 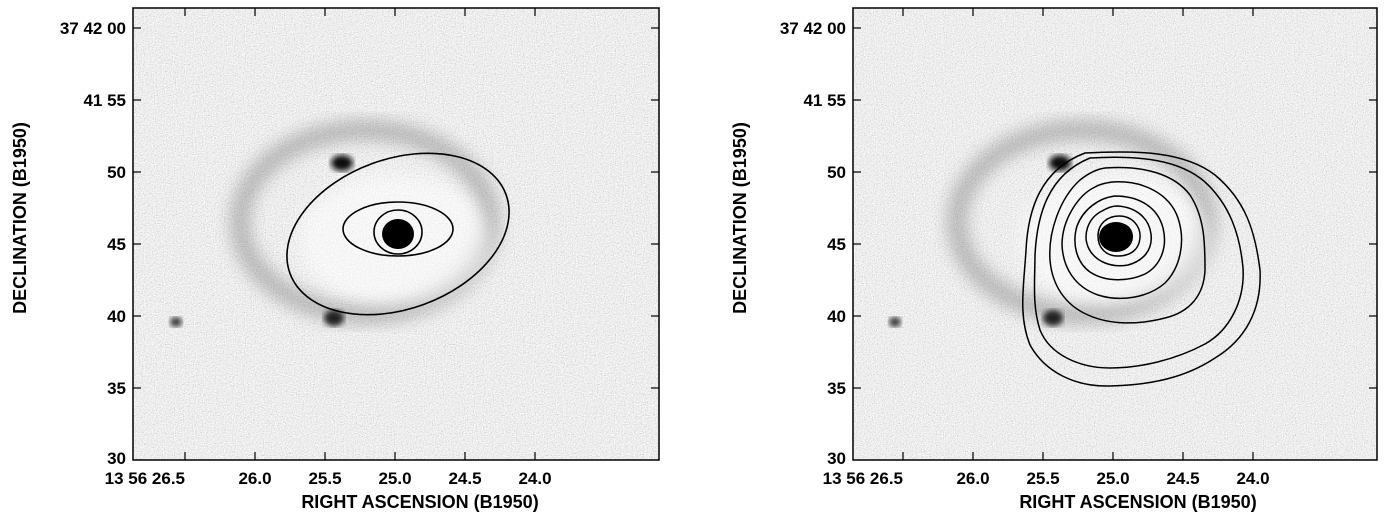 I want to click on left-y-tick-label: 41 55, so click(x=104, y=100).